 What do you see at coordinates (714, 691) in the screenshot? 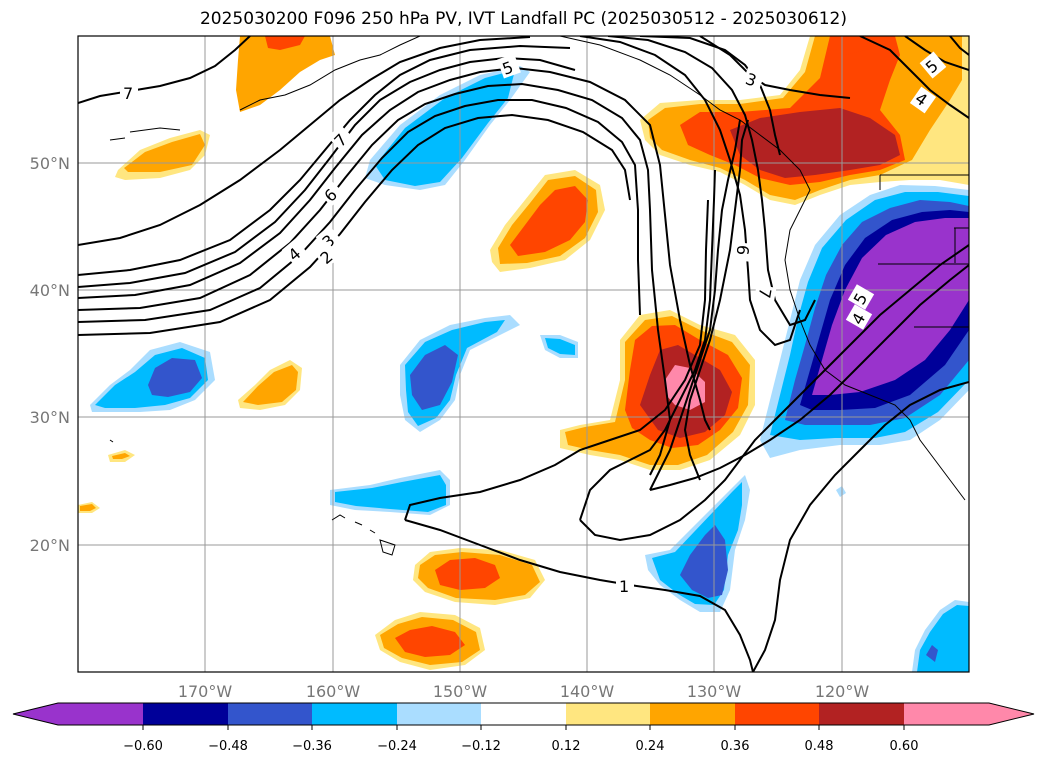
I see `lon-label: 130°W` at bounding box center [714, 691].